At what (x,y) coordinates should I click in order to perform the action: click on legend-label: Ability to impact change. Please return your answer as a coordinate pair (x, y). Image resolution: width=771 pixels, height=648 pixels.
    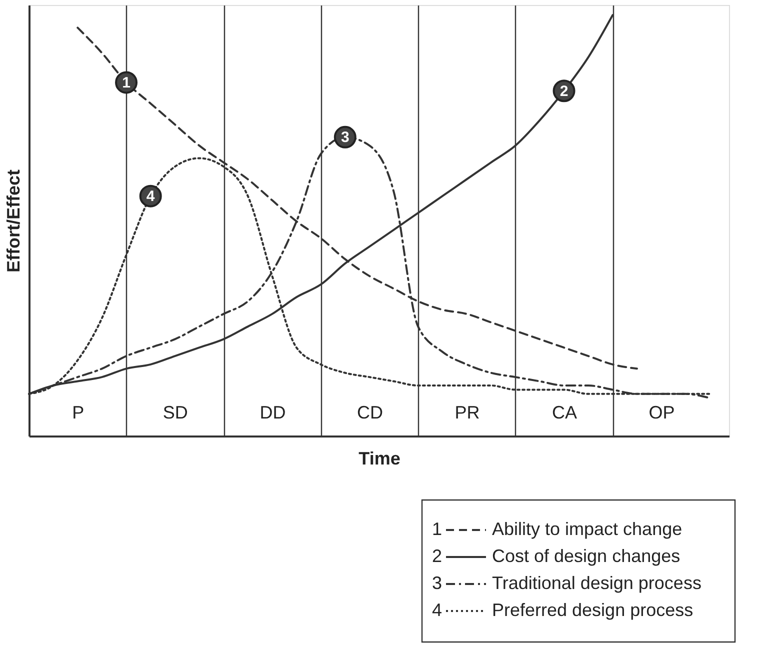
    Looking at the image, I should click on (587, 529).